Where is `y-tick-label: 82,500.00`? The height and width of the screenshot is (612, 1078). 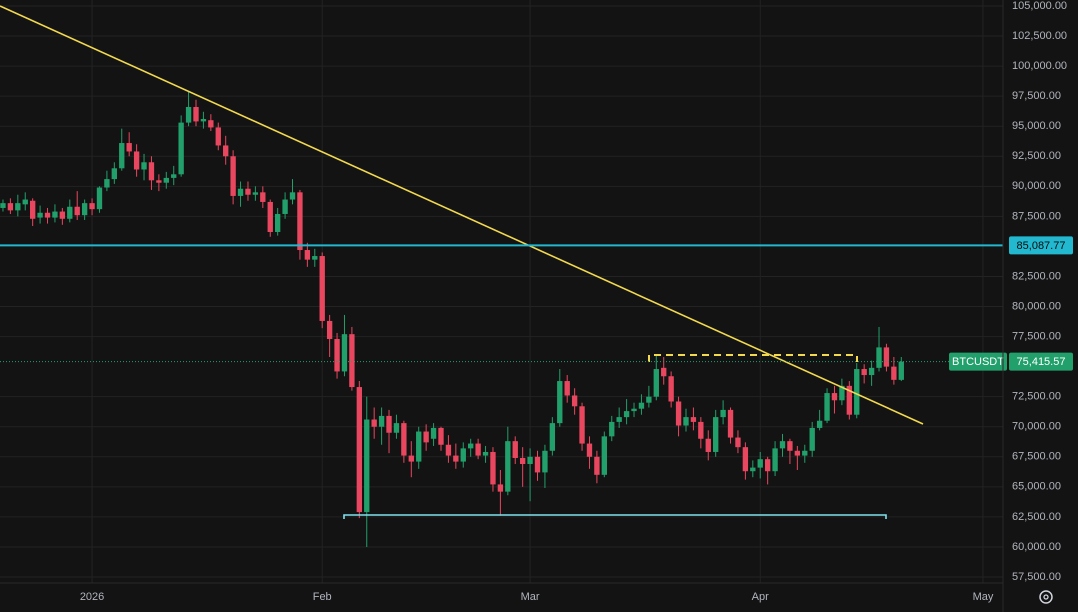
y-tick-label: 82,500.00 is located at coordinates (1036, 276).